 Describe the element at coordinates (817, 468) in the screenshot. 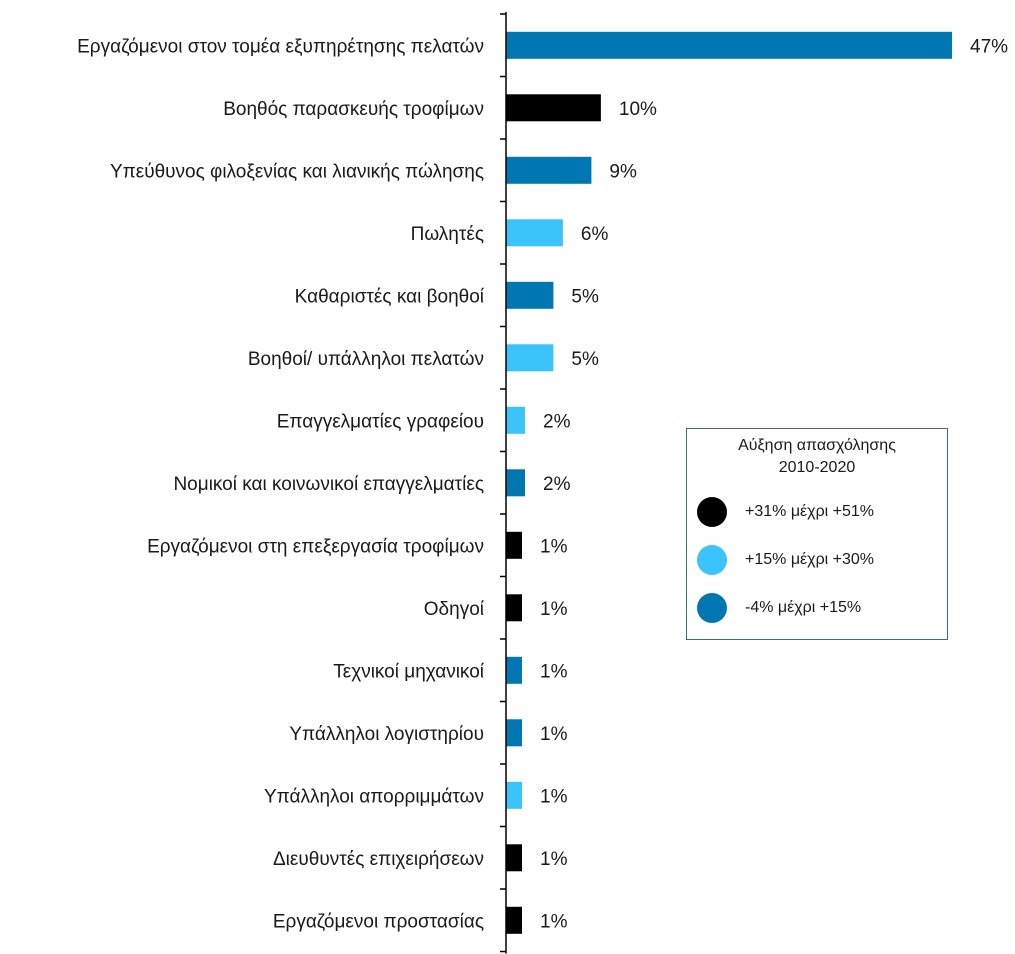

I see `legend-title-line2: 2010-2020` at that location.